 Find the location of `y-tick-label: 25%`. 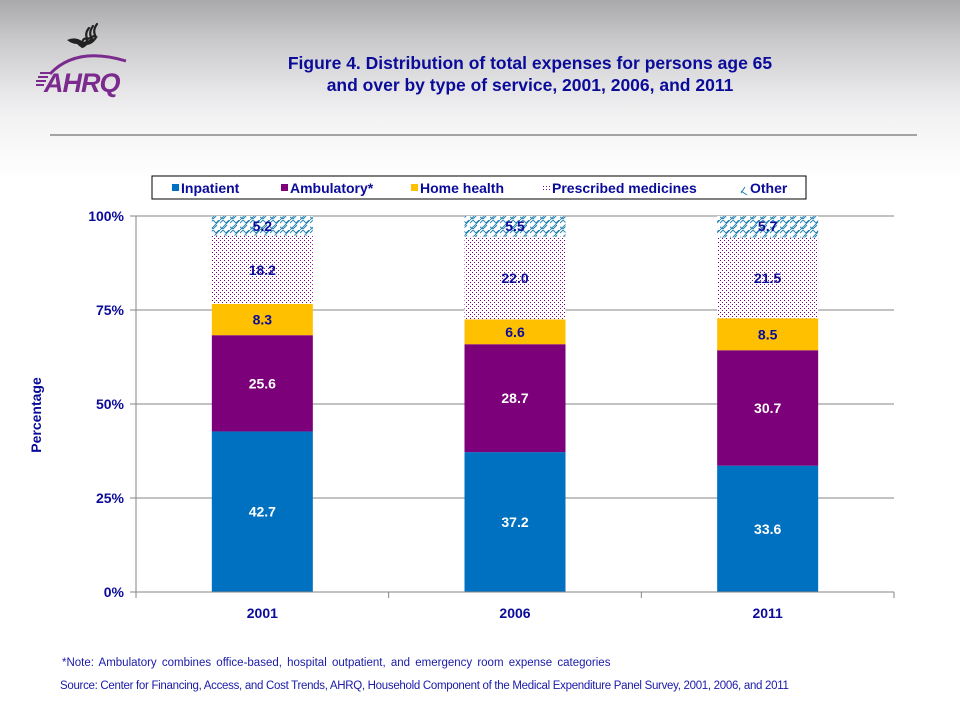

y-tick-label: 25% is located at coordinates (110, 498).